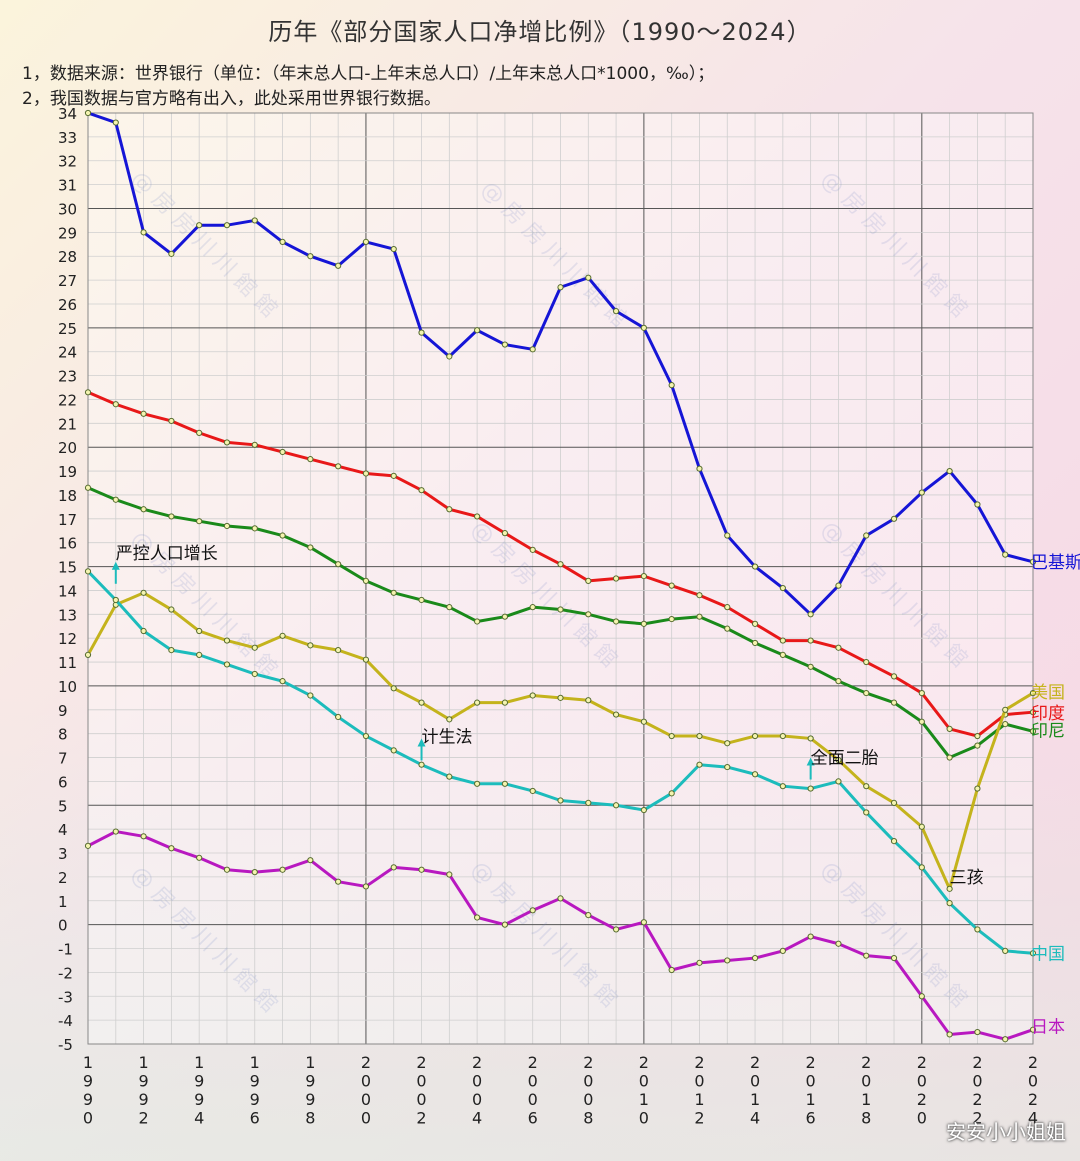 The height and width of the screenshot is (1161, 1080). Describe the element at coordinates (67, 448) in the screenshot. I see `y-tick-label: 20` at that location.